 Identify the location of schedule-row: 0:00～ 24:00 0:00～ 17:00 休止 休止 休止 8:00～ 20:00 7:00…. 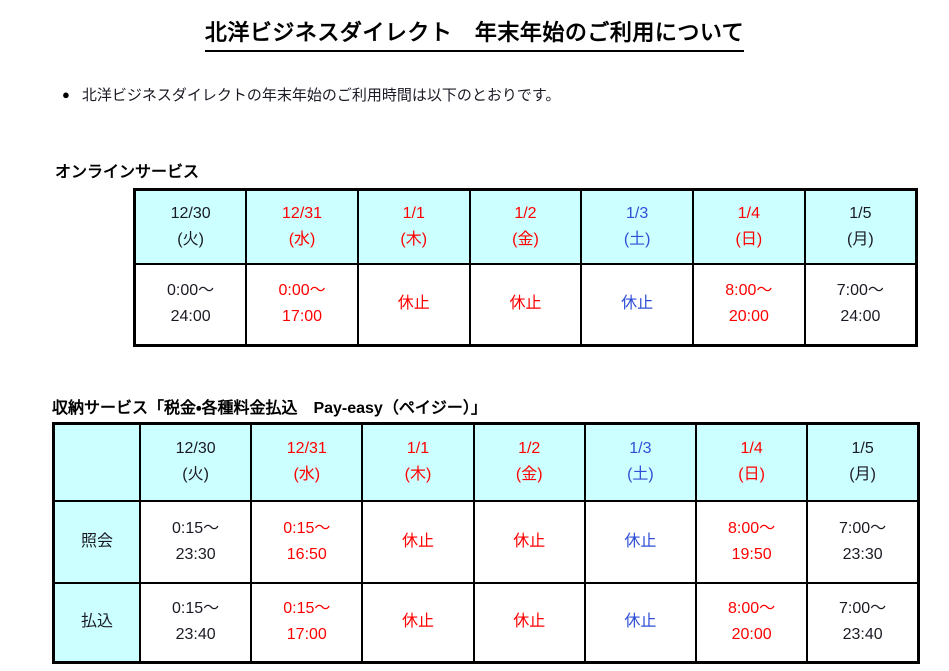
(525, 304).